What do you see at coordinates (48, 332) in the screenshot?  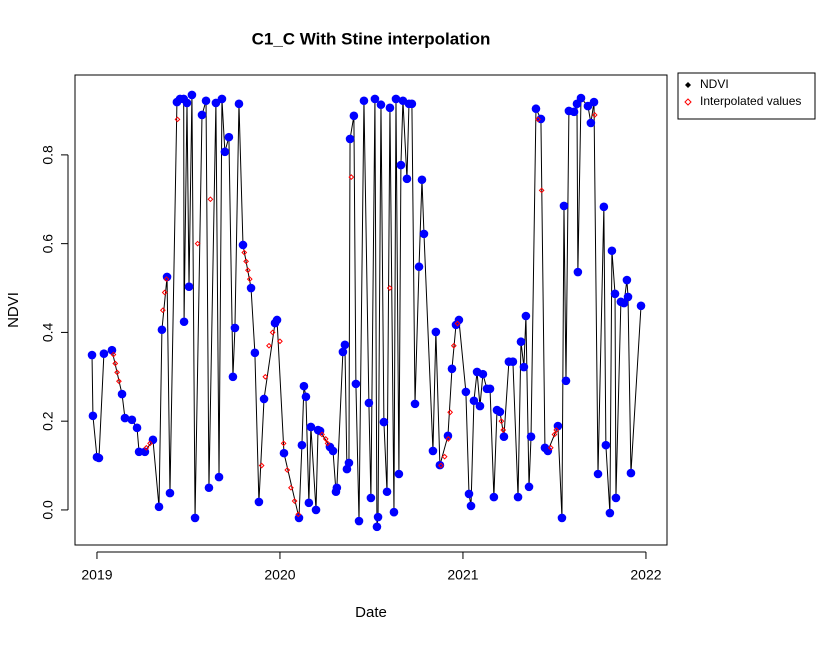 I see `y-tick-label: 0.4` at bounding box center [48, 332].